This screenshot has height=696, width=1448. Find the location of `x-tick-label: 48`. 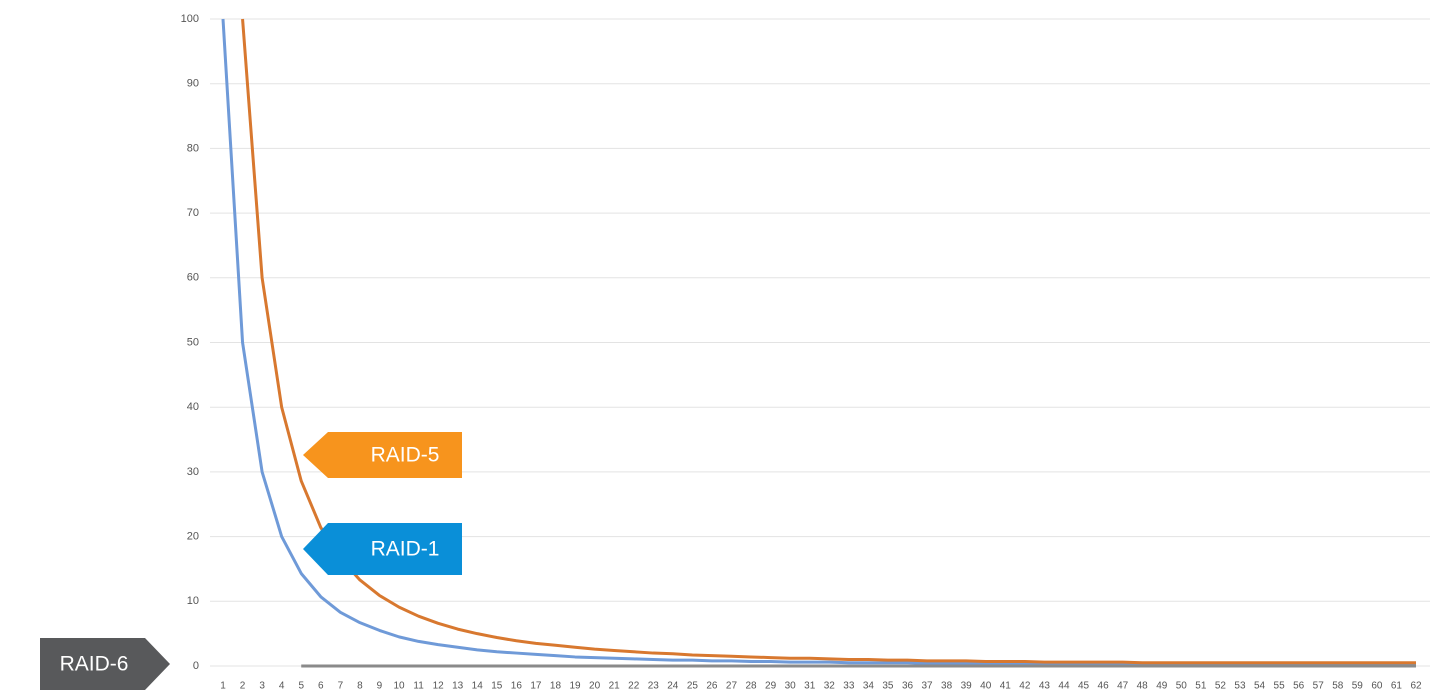

x-tick-label: 48 is located at coordinates (1143, 686).